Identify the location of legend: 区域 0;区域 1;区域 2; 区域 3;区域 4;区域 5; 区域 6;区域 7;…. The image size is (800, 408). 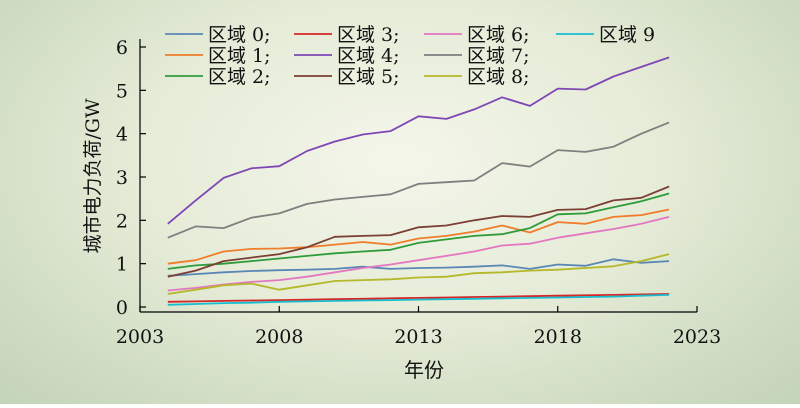
(410, 56).